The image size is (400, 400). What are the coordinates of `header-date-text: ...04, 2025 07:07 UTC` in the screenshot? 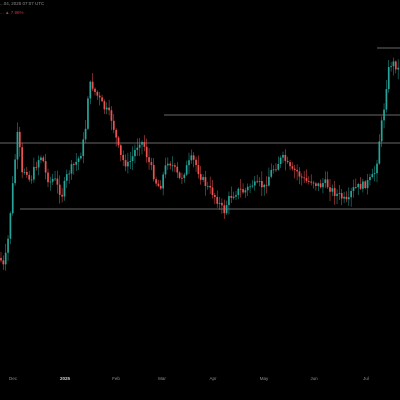 It's located at (22, 3).